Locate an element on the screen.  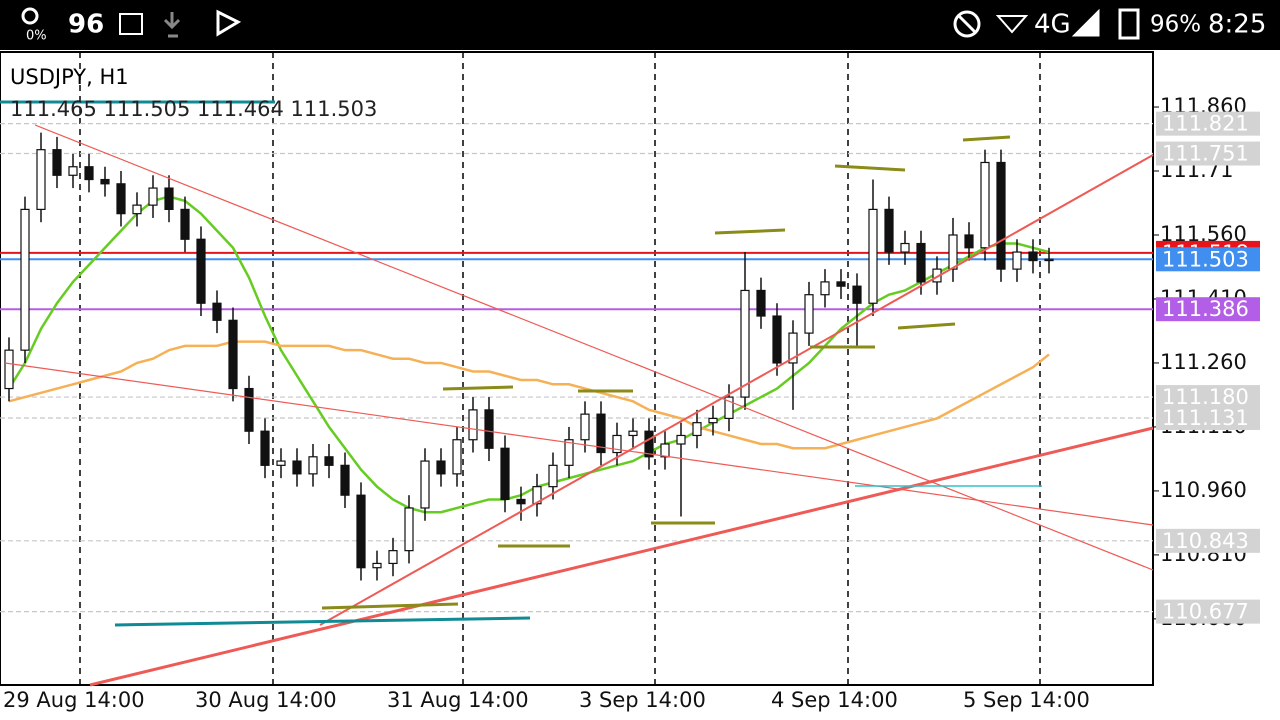
x-tick-label: 30 Aug 14:00 is located at coordinates (266, 700).